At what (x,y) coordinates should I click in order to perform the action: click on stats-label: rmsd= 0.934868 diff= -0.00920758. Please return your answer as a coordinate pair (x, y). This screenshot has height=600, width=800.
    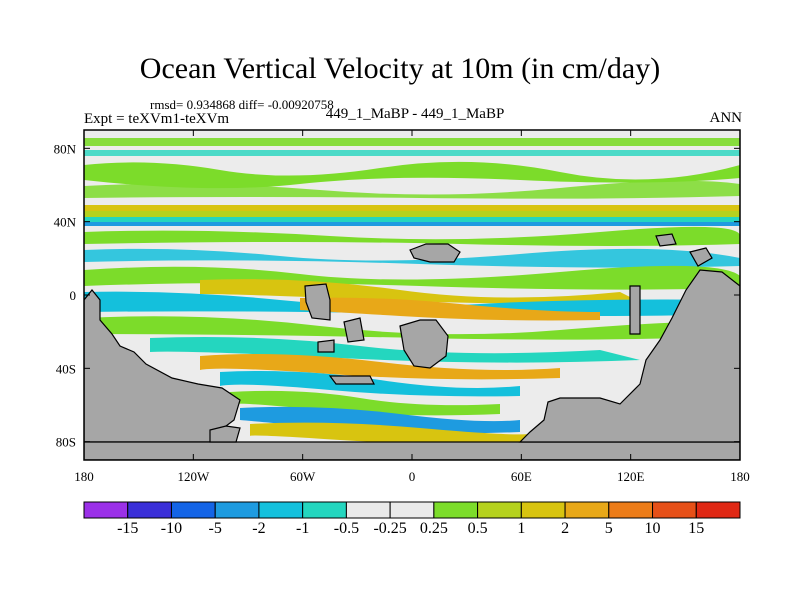
    Looking at the image, I should click on (242, 104).